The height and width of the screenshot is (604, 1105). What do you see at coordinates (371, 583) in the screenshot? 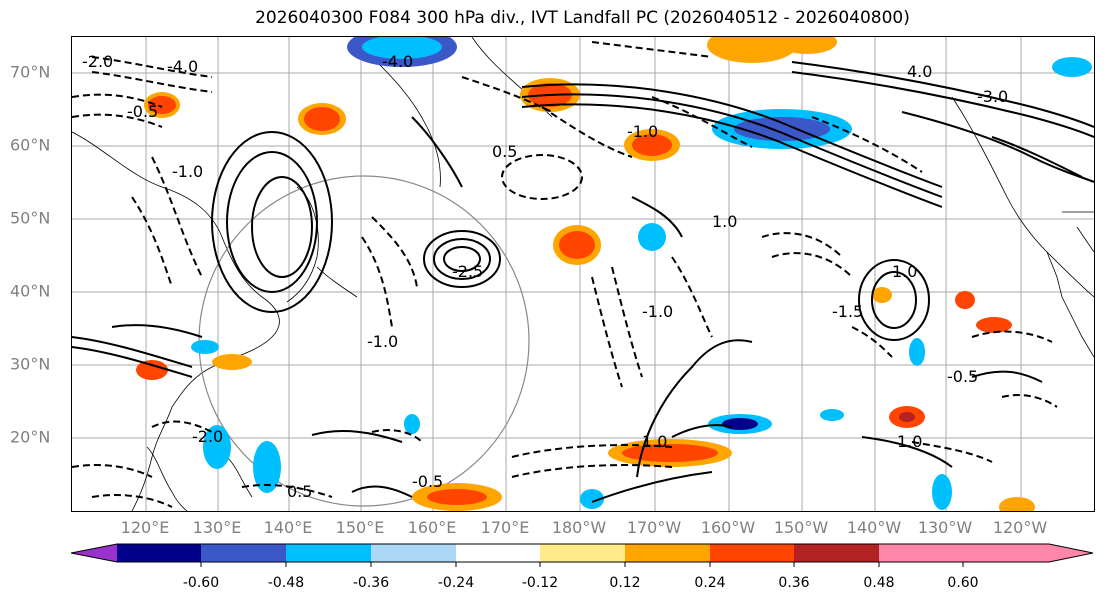
I see `colorbar-tick-label: -0.36` at bounding box center [371, 583].